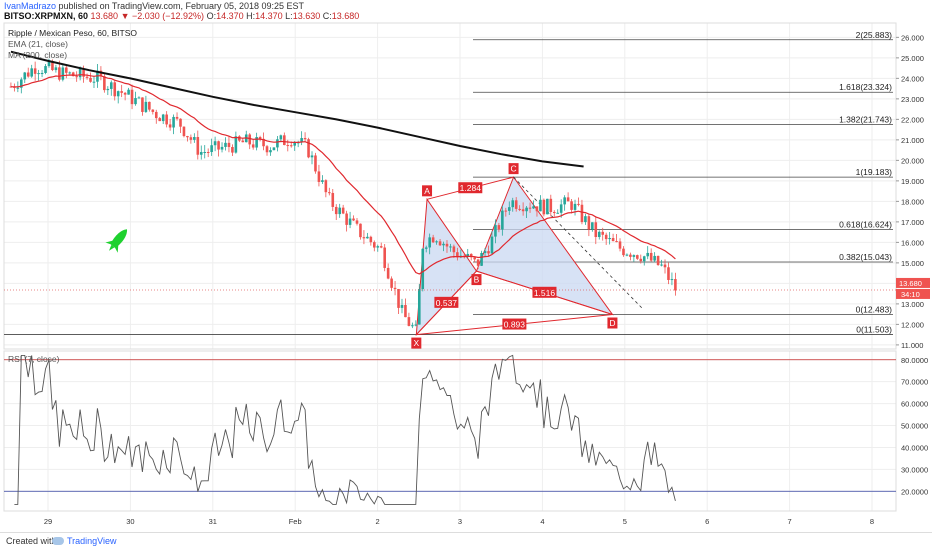  I want to click on y-tick-label: 16.000, so click(912, 242).